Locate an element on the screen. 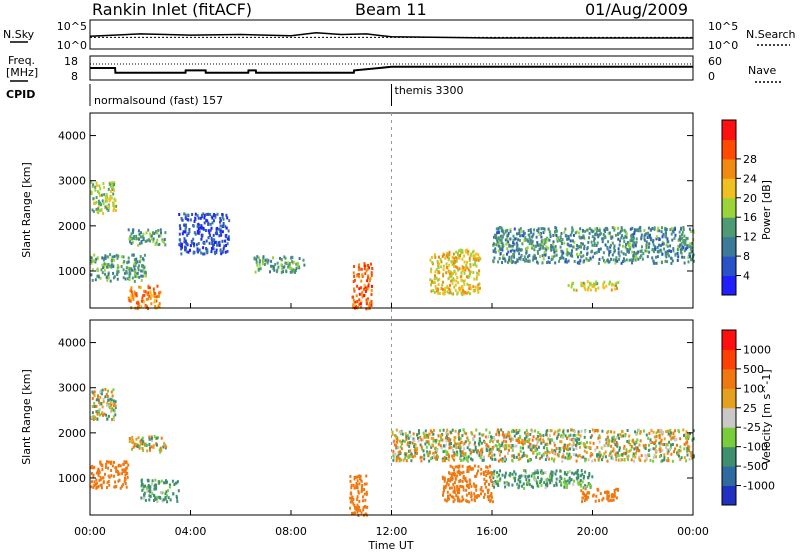  noise-right-label: N.Search is located at coordinates (771, 34).